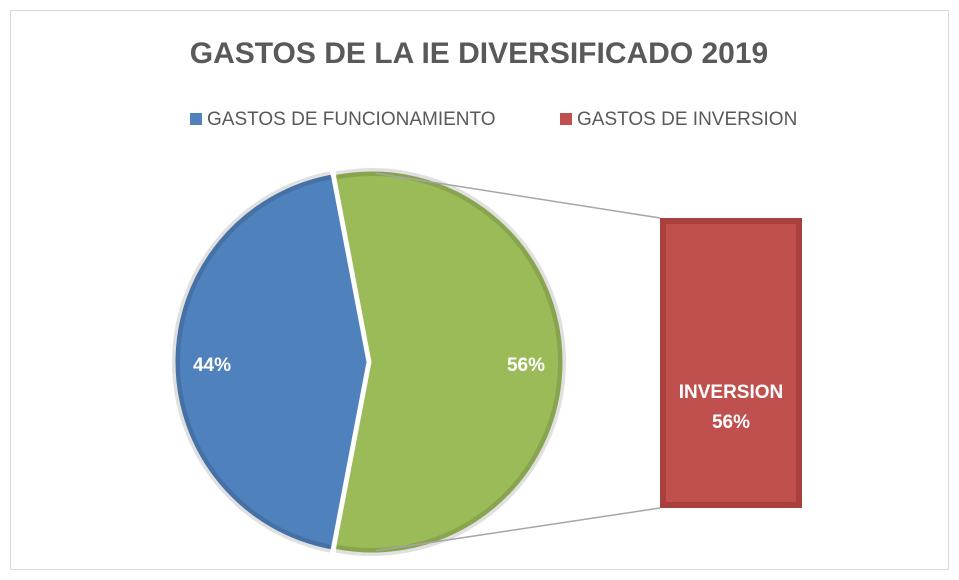 The width and height of the screenshot is (959, 580). What do you see at coordinates (479, 53) in the screenshot?
I see `chart-title: GASTOS DE LA IE DIVERSIFICADO 2019` at bounding box center [479, 53].